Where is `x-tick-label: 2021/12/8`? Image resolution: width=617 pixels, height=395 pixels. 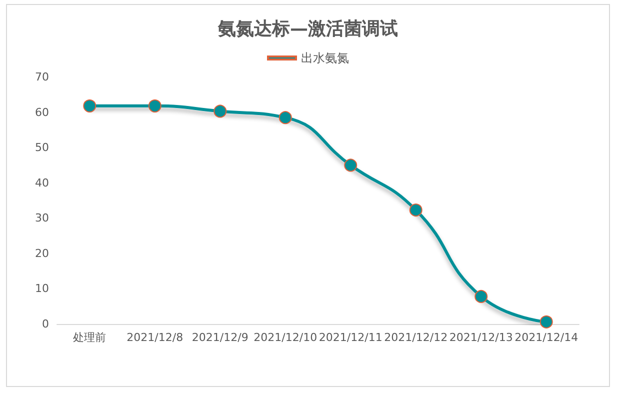 x-tick-label: 2021/12/8 is located at coordinates (155, 337).